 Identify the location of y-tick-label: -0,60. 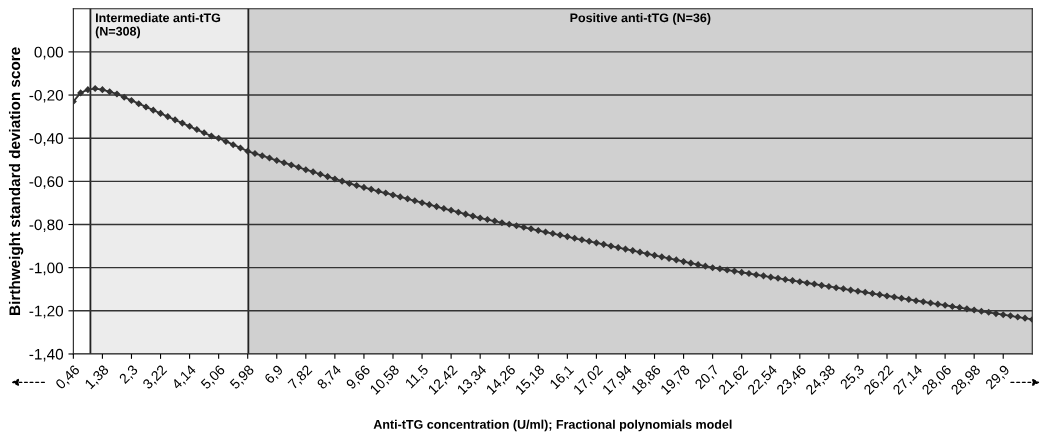
(46, 182).